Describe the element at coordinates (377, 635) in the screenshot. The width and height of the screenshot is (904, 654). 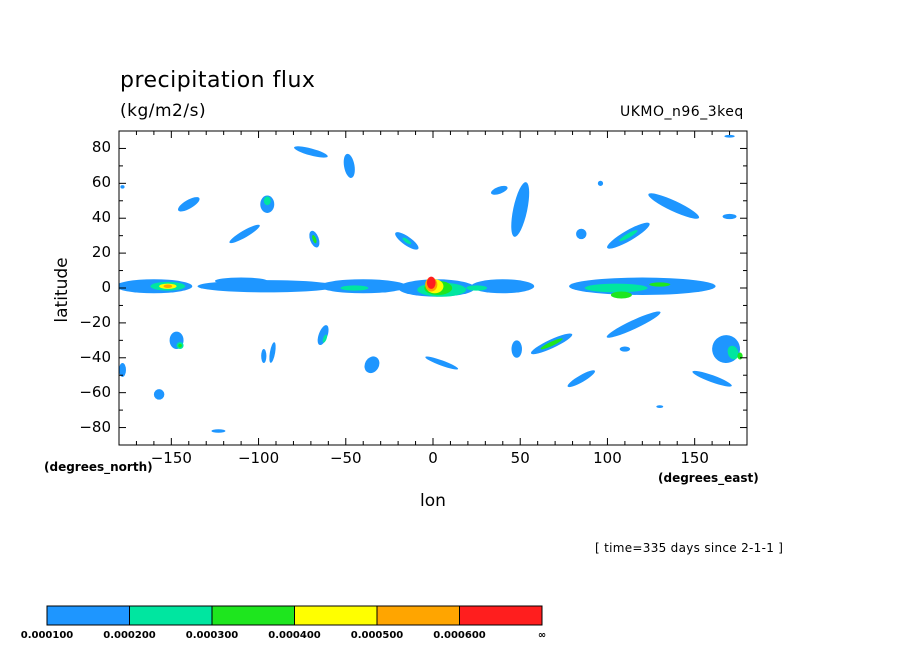
I see `colorbar-label: 0.000500` at that location.